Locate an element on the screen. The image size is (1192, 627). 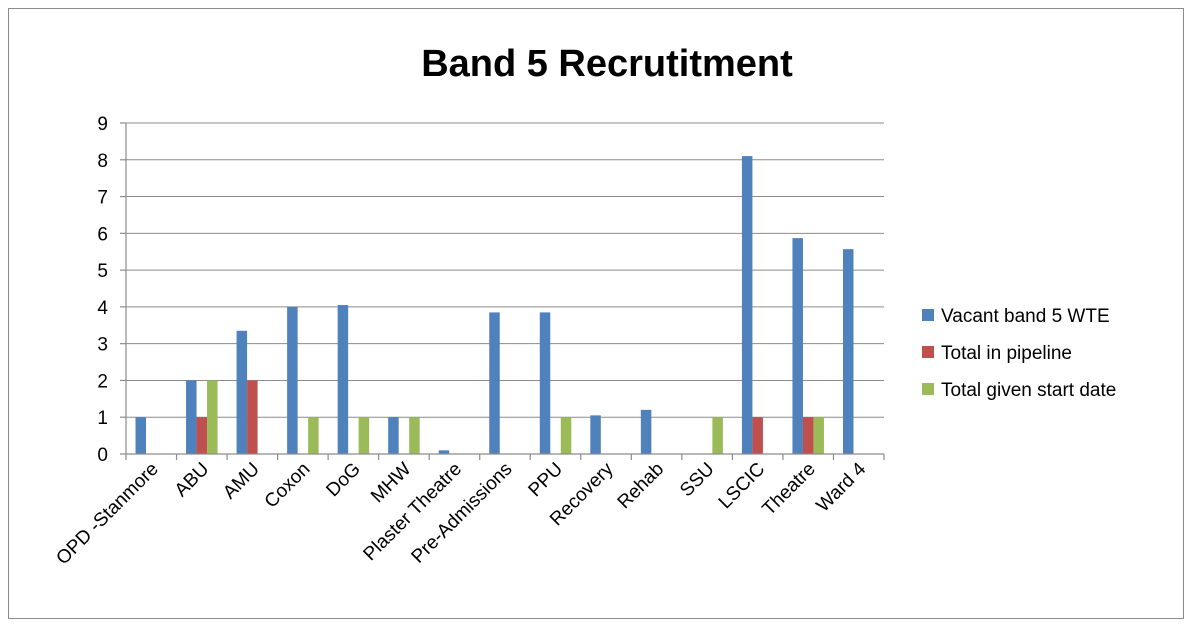
x-category-label: SSU is located at coordinates (697, 480).